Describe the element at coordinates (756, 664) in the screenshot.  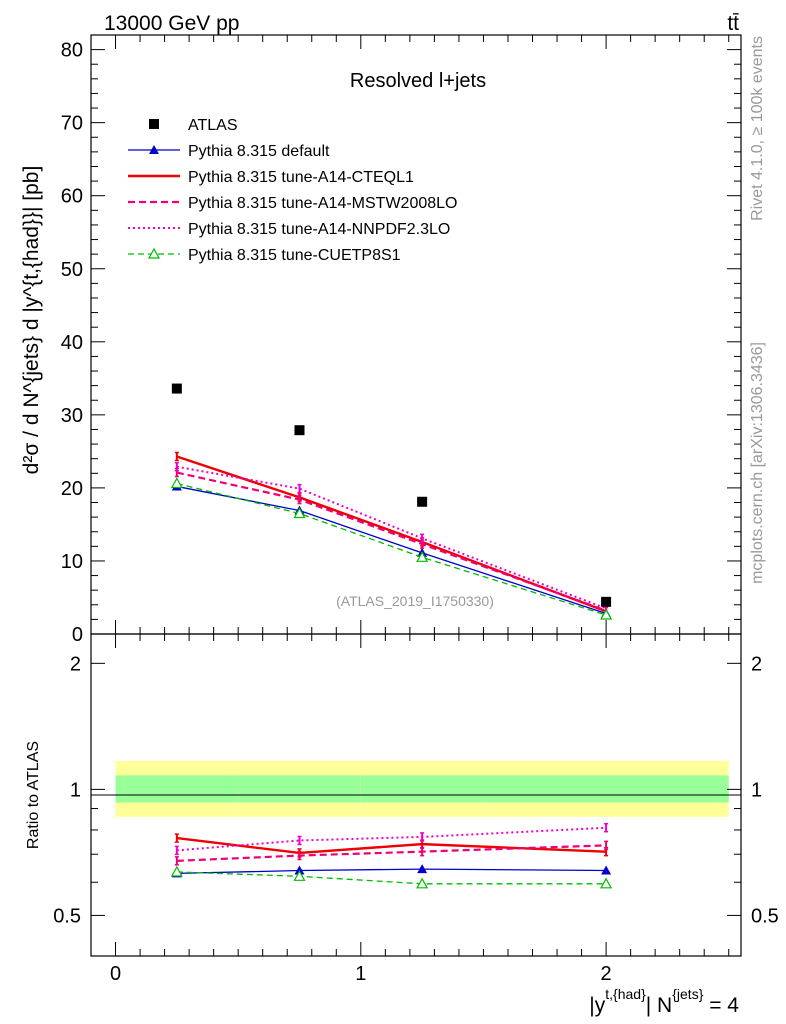
I see `ratio-y-tick-label-right: 2` at that location.